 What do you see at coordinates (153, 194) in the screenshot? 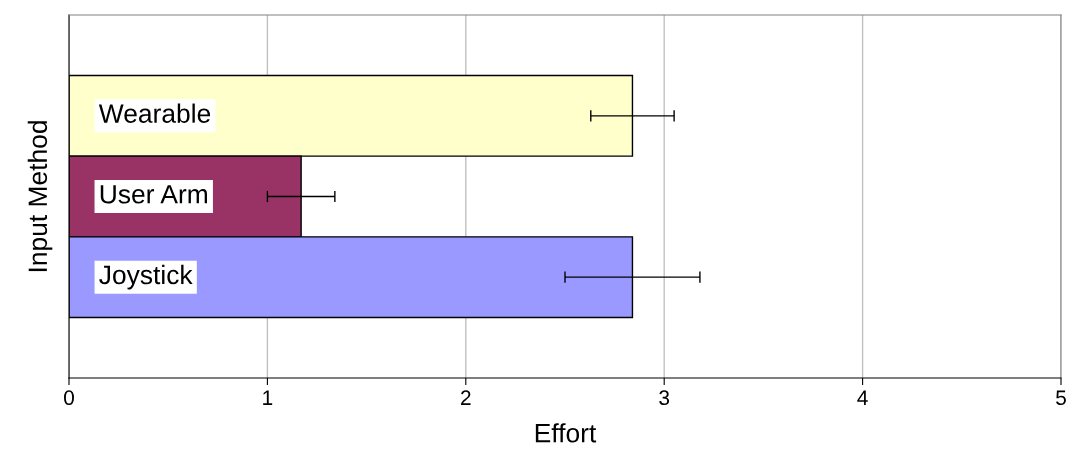
I see `y-tick-label: User Arm` at bounding box center [153, 194].